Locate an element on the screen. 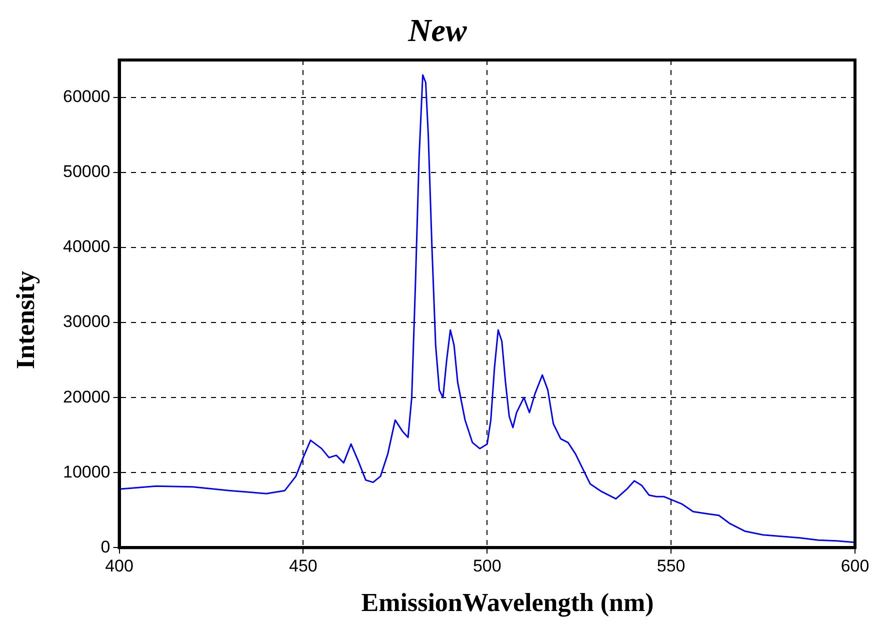  x-tick-label: 450 is located at coordinates (303, 566).